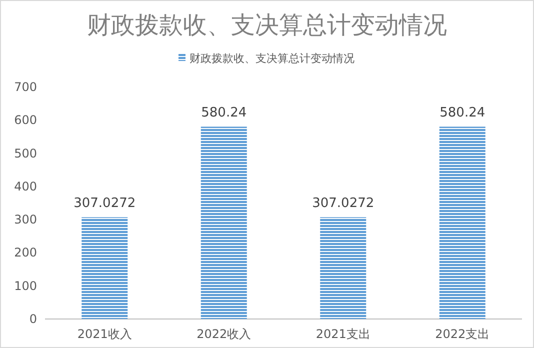  I want to click on legend-label: 财政拨款收、支决算总计变动情况, so click(272, 58).